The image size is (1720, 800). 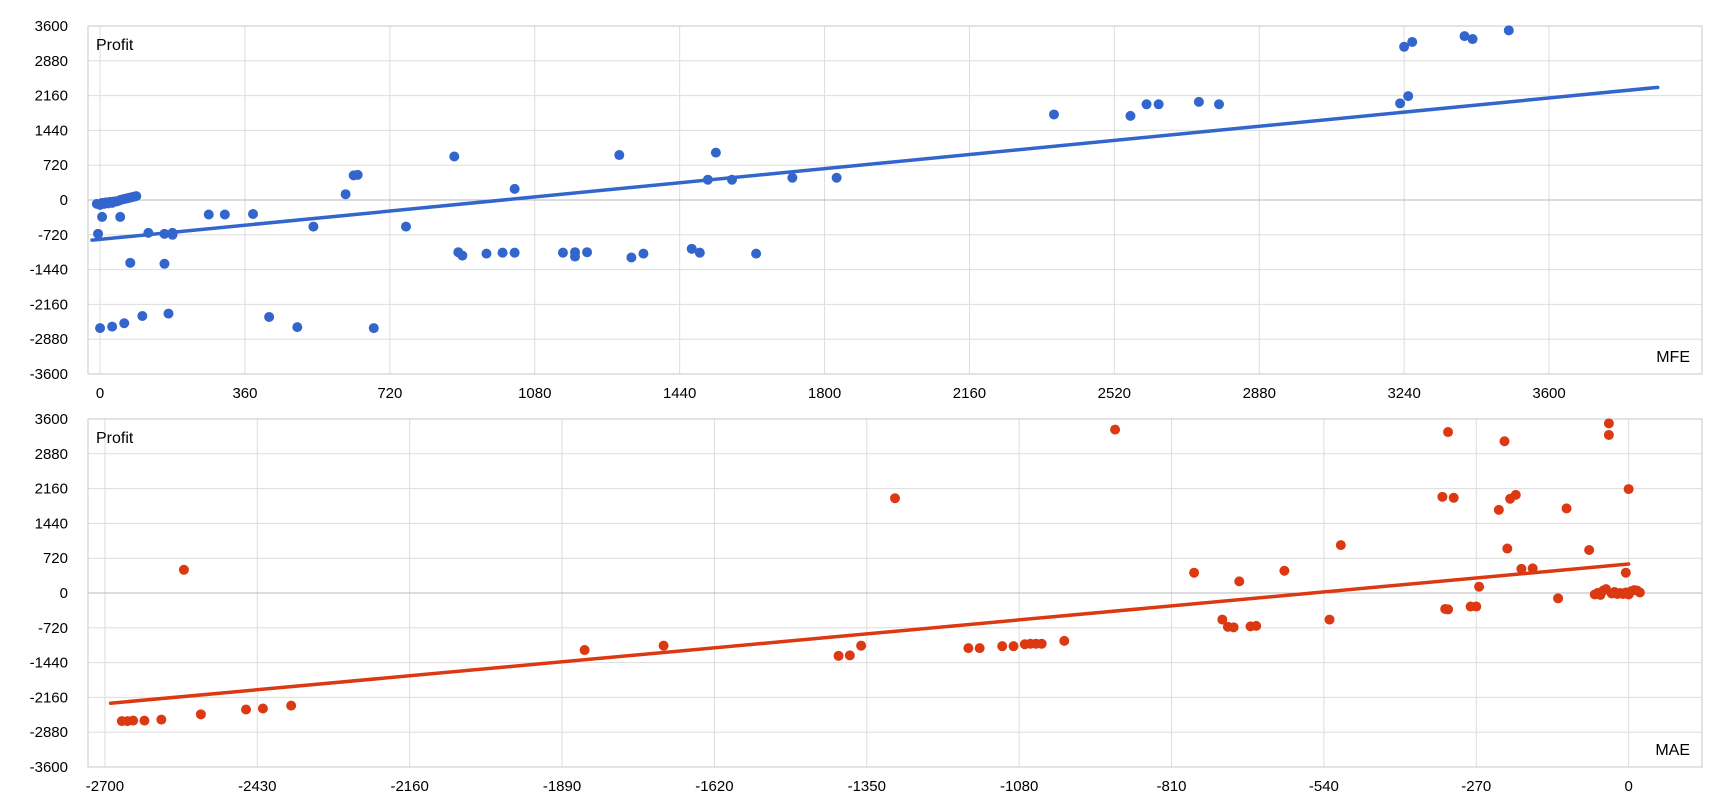 I want to click on mfe-x-axis-label: MFE, so click(x=1673, y=357).